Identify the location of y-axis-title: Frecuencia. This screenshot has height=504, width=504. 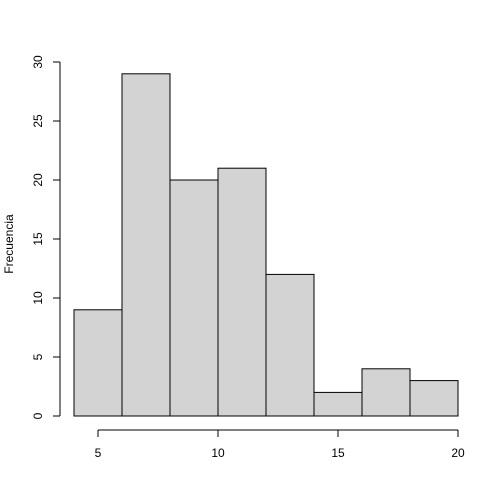
(9, 244).